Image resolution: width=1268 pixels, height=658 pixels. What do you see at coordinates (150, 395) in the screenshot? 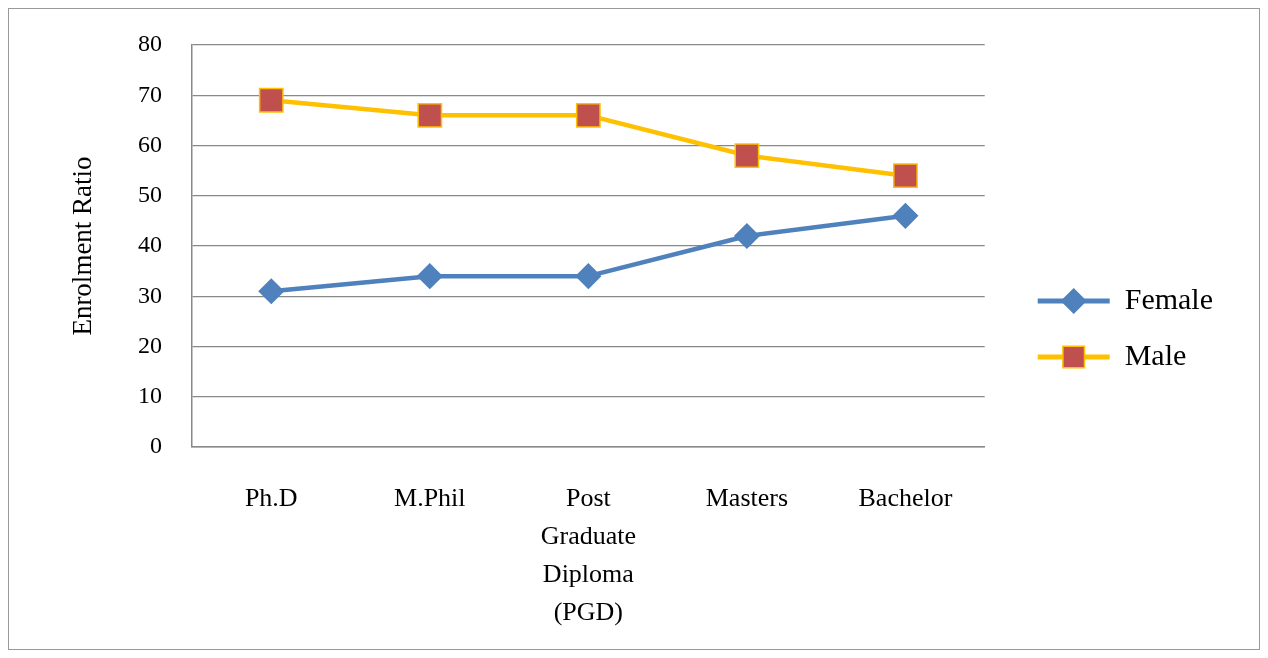
I see `y-tick-label: 10` at bounding box center [150, 395].